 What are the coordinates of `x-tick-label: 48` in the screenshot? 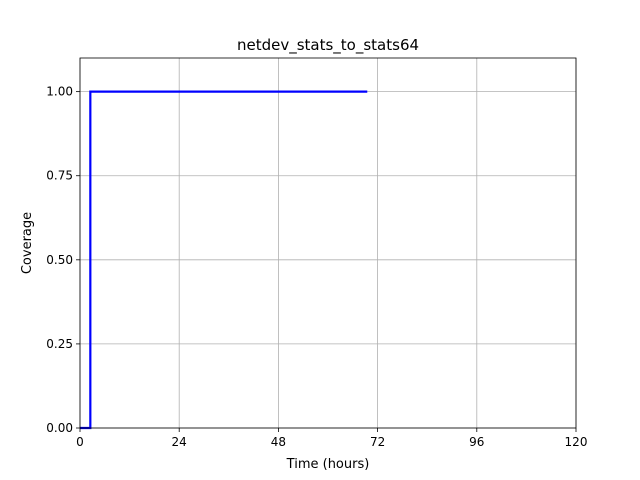 It's located at (278, 442).